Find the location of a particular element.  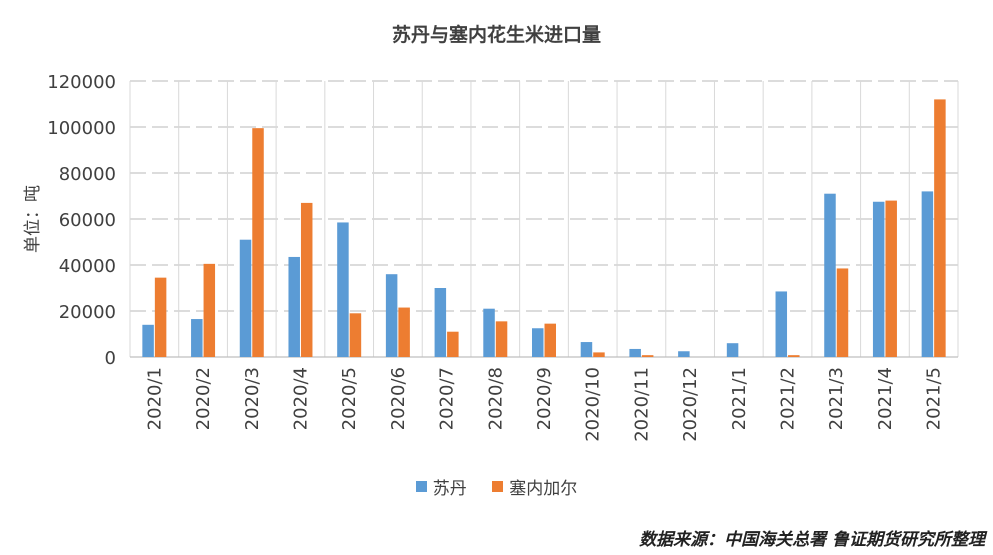

x-tick-label: 2020/5 is located at coordinates (349, 398).